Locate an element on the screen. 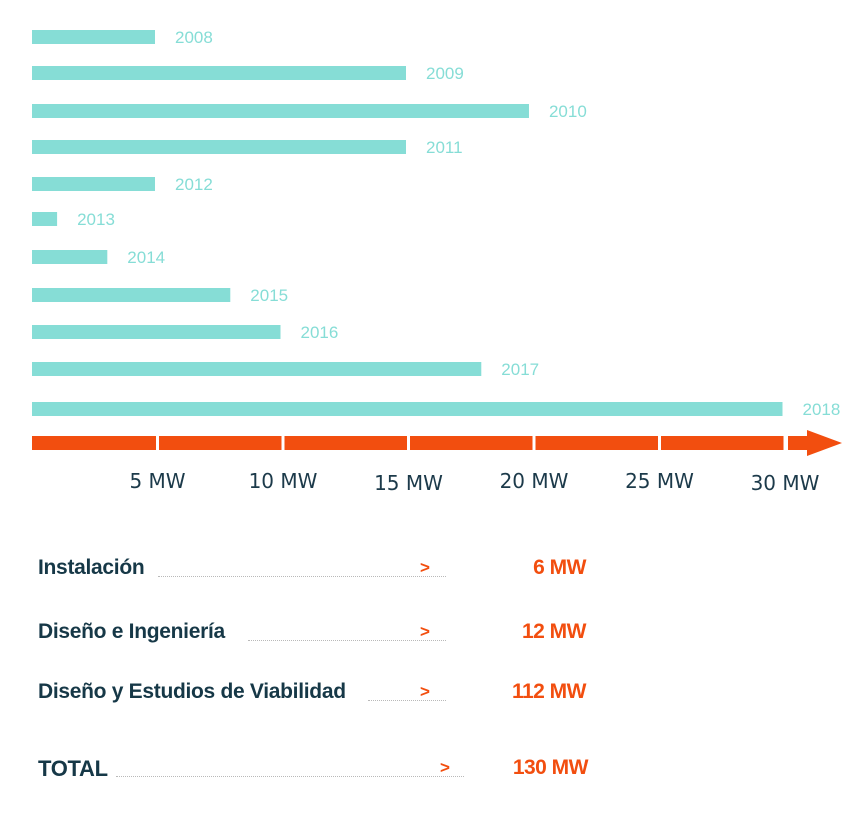 The height and width of the screenshot is (816, 868). bar-label-2011: 2011 is located at coordinates (444, 147).